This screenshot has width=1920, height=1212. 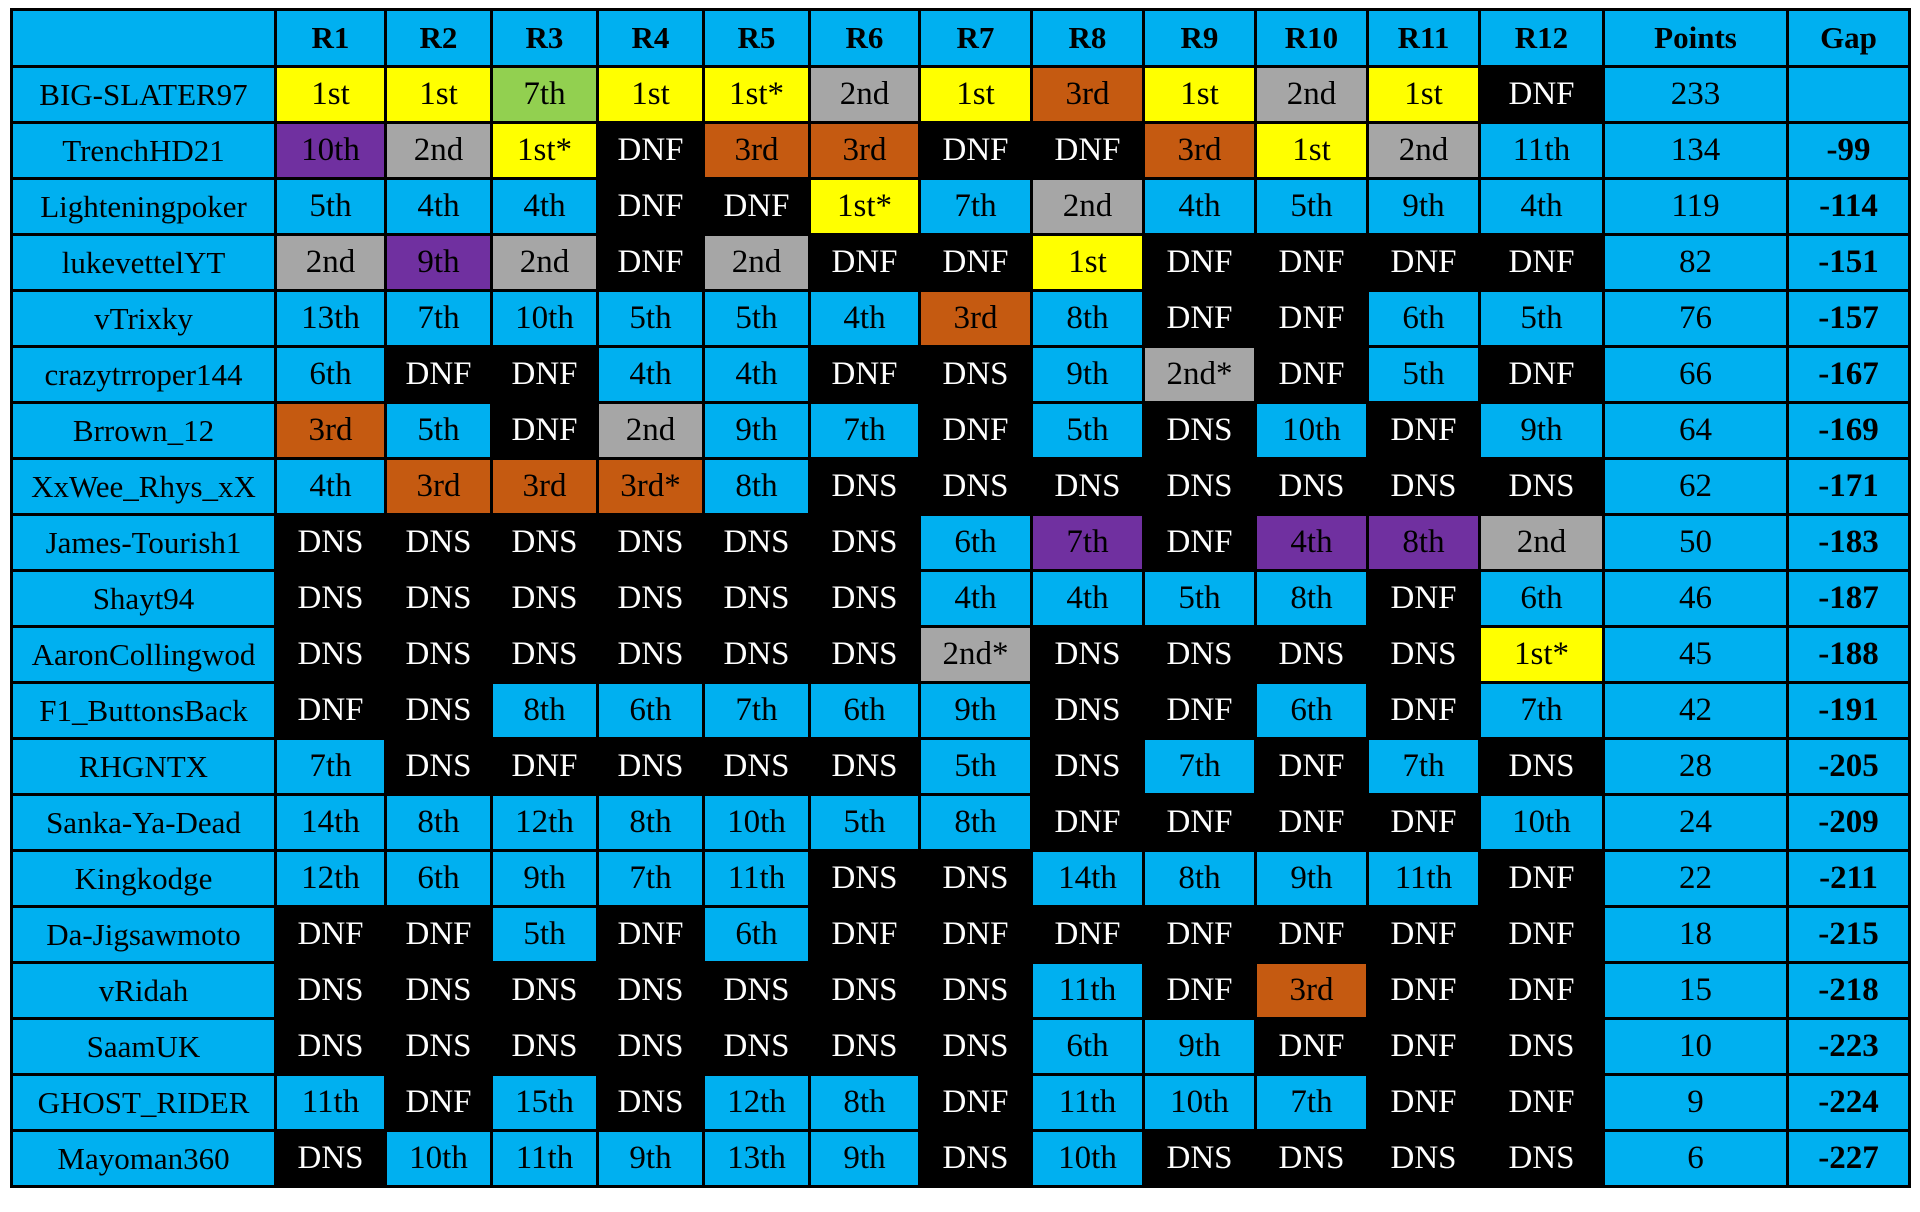 What do you see at coordinates (1848, 430) in the screenshot?
I see `gap-cell: -169` at bounding box center [1848, 430].